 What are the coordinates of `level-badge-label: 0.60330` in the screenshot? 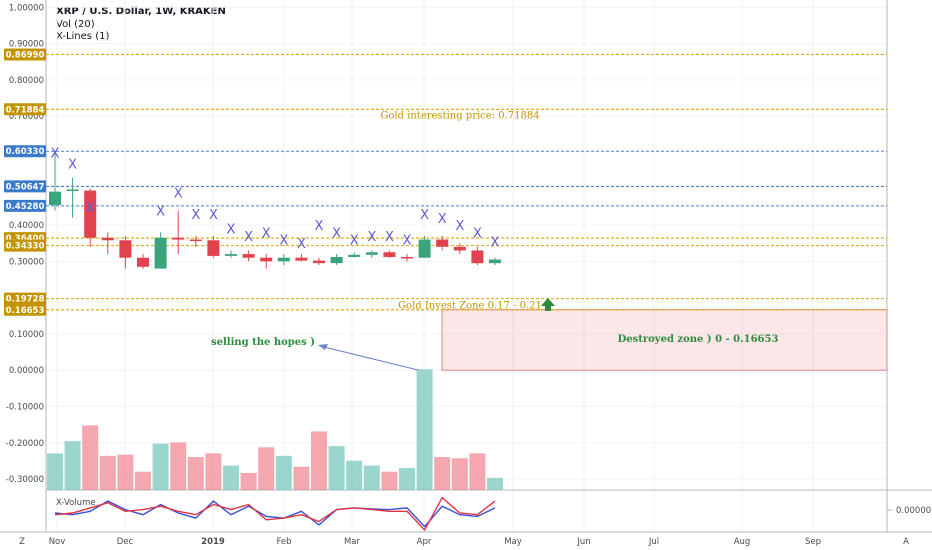 It's located at (25, 152).